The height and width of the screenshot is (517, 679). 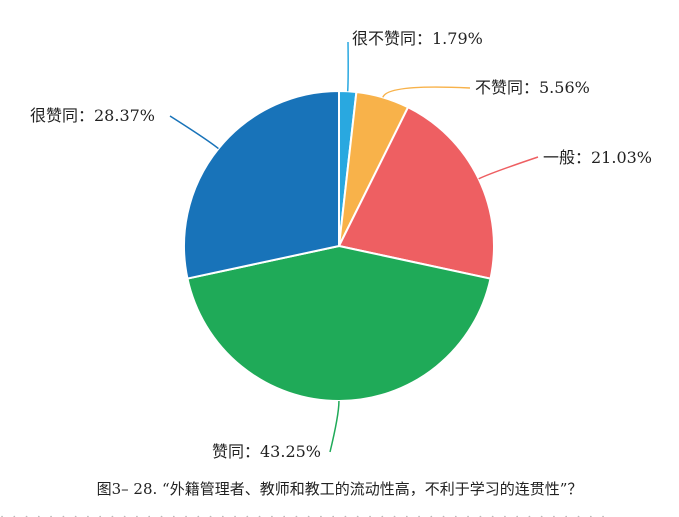 What do you see at coordinates (417, 38) in the screenshot?
I see `slice-label-1: 很不赞同：1.79%` at bounding box center [417, 38].